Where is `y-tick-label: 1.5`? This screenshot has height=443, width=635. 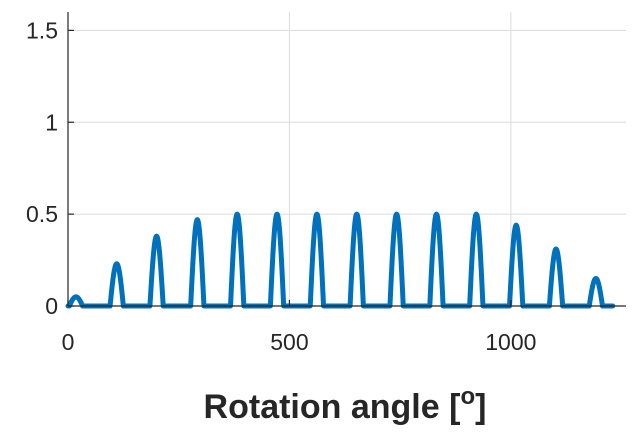
y-tick-label: 1.5 is located at coordinates (42, 30).